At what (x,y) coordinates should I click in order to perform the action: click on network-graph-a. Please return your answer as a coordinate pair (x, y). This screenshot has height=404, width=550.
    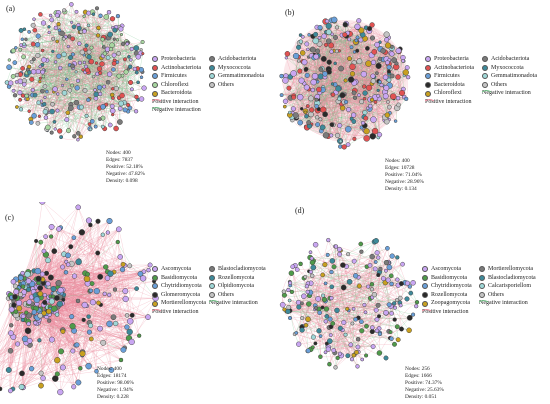
    Looking at the image, I should click on (75, 72).